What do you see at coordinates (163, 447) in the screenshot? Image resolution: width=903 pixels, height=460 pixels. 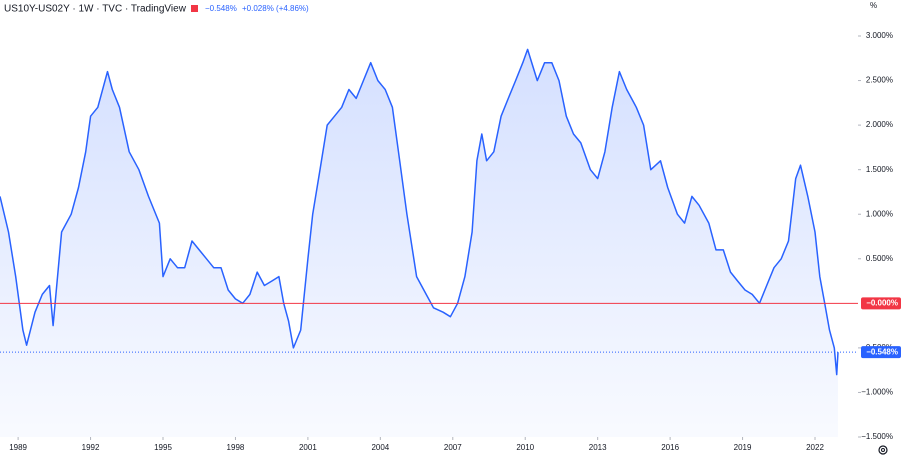 I see `x-tick-label: 1995` at bounding box center [163, 447].